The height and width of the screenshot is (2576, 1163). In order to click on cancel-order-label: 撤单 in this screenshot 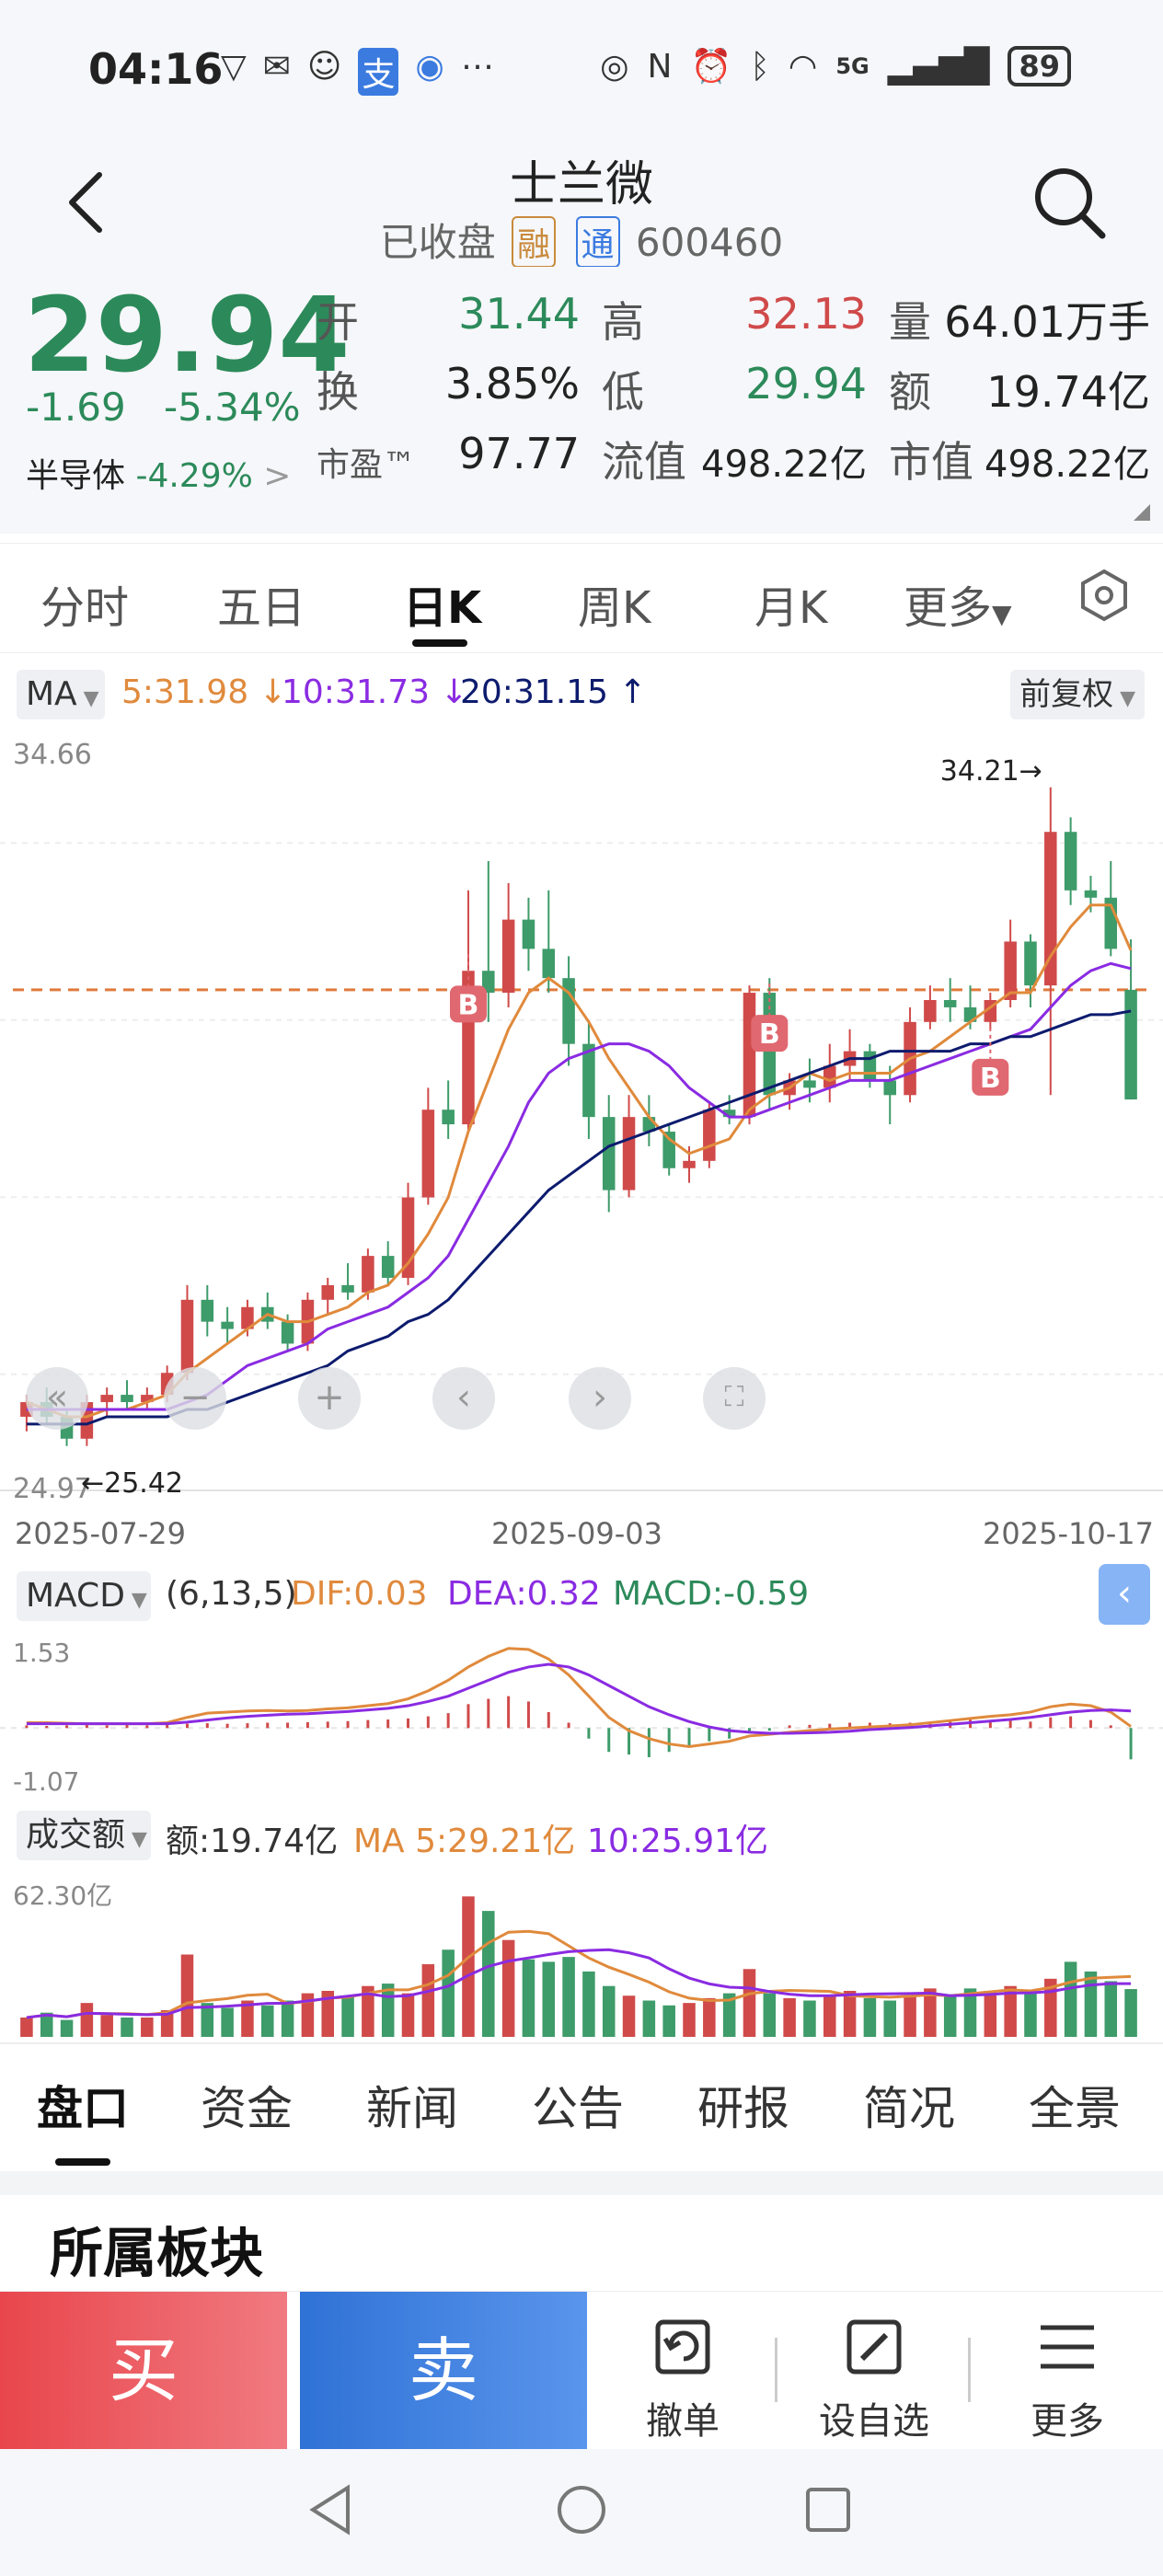, I will do `click(683, 2421)`.